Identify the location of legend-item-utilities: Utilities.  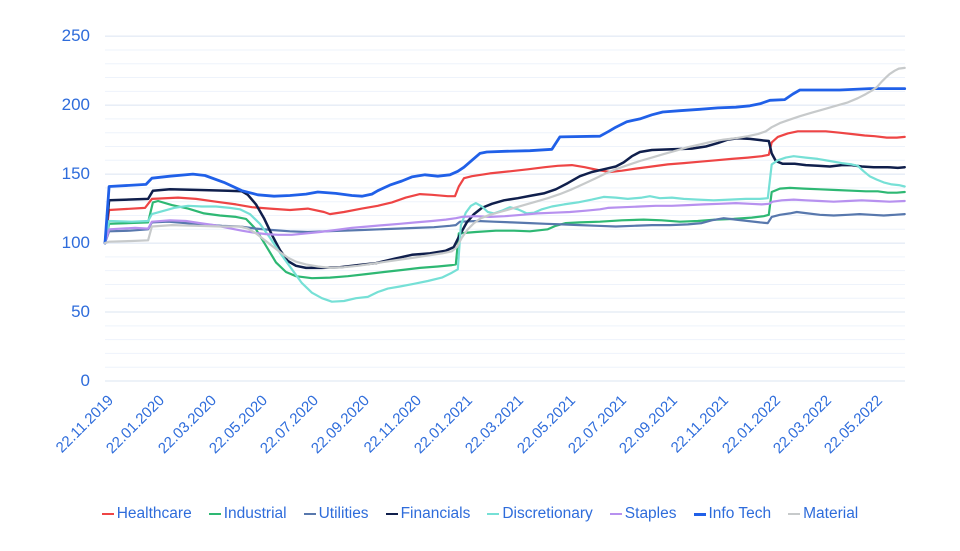
(336, 514).